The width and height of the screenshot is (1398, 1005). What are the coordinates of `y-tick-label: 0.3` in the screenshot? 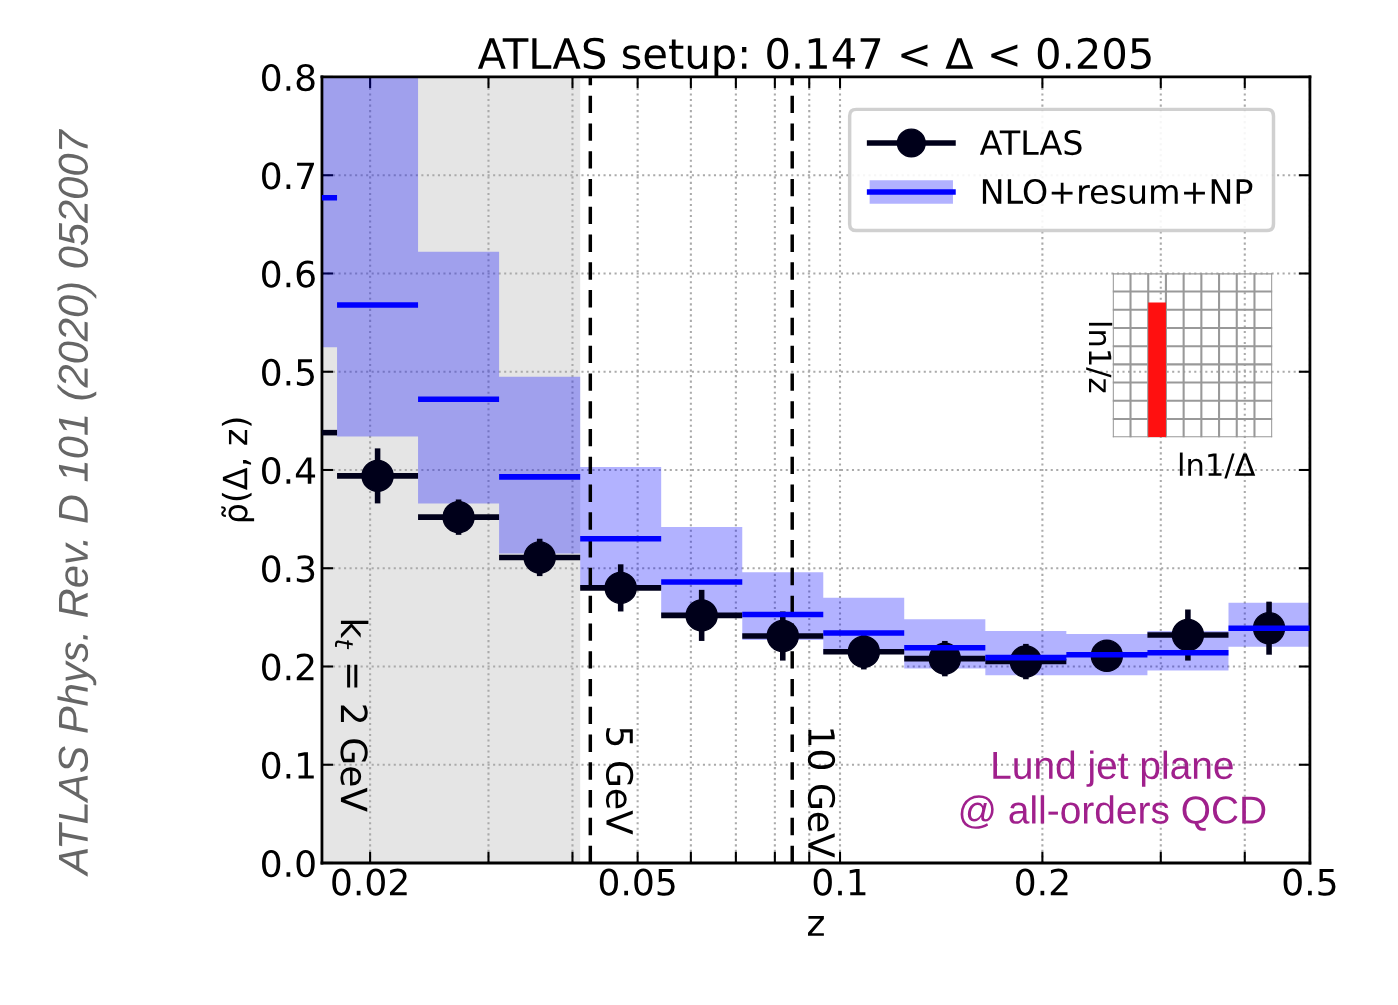 It's located at (288, 569).